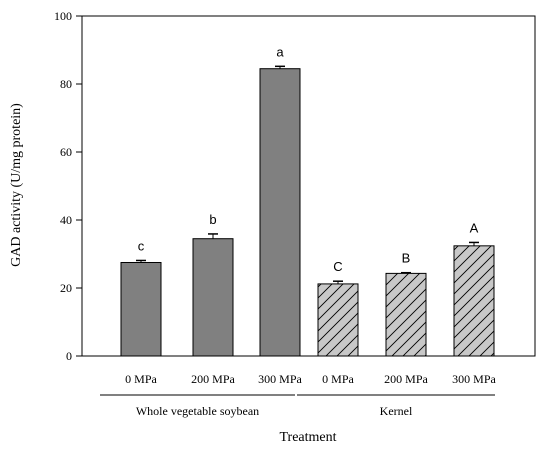 Image resolution: width=550 pixels, height=450 pixels. I want to click on significance-letter: A, so click(474, 227).